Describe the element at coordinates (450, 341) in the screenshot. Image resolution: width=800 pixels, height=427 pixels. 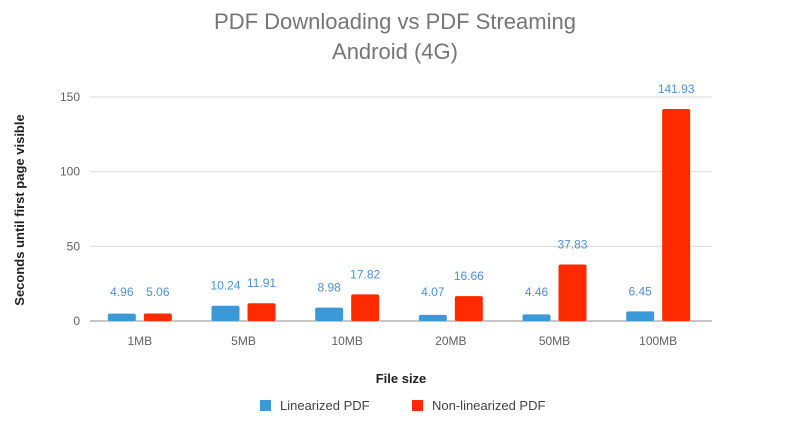
I see `x-tick-label: 20MB` at that location.